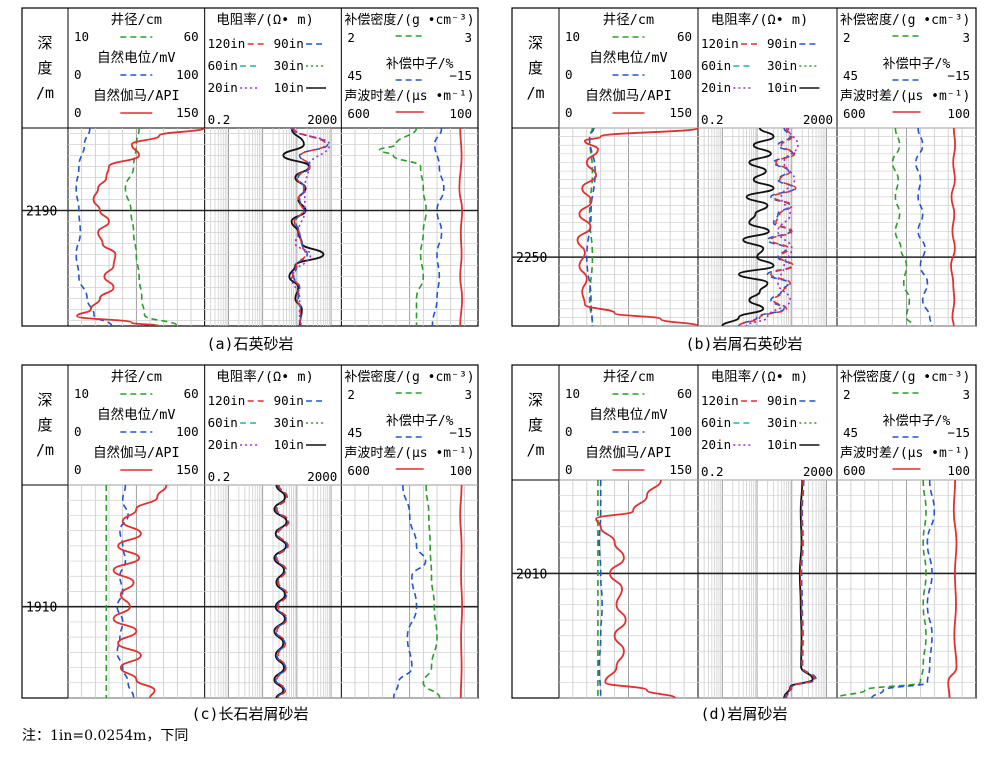  Describe the element at coordinates (281, 591) in the screenshot. I see `curve-90in` at that location.